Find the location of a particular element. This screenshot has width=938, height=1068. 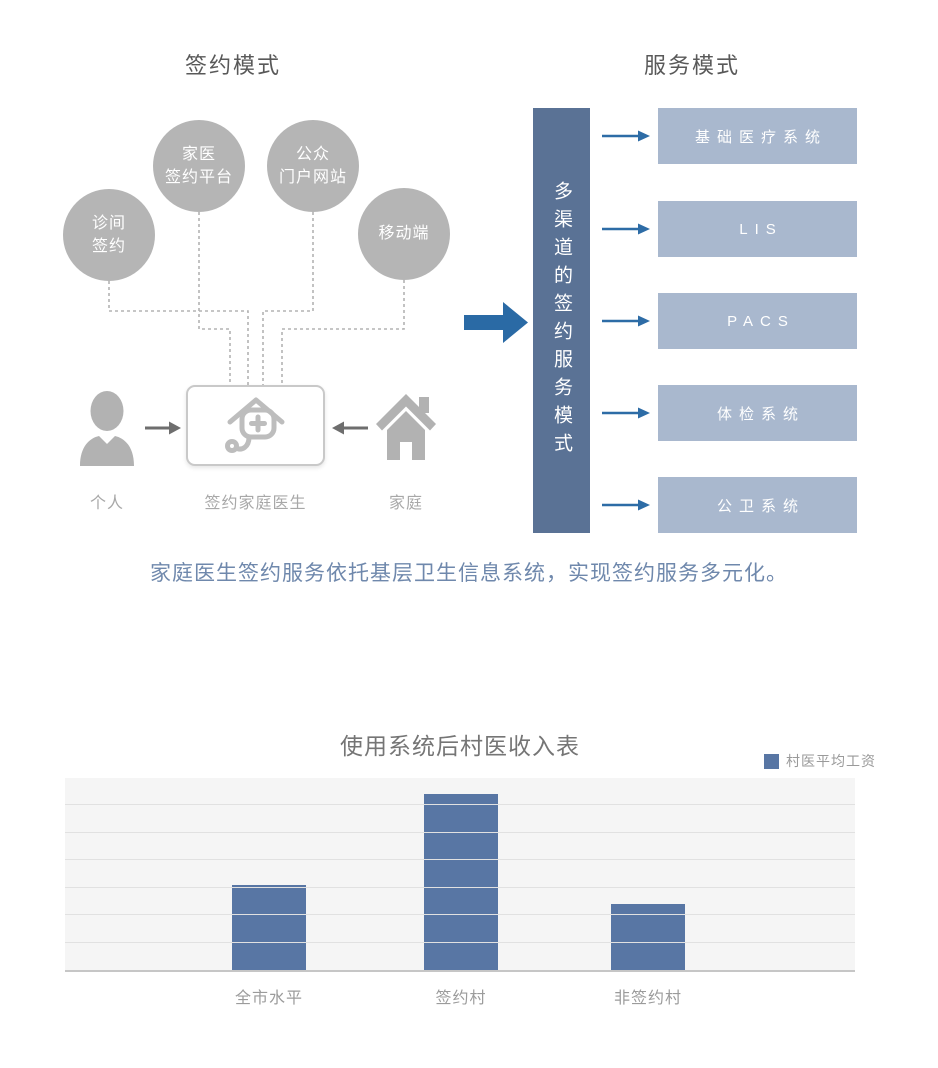

connector-mobile is located at coordinates (343, 332).